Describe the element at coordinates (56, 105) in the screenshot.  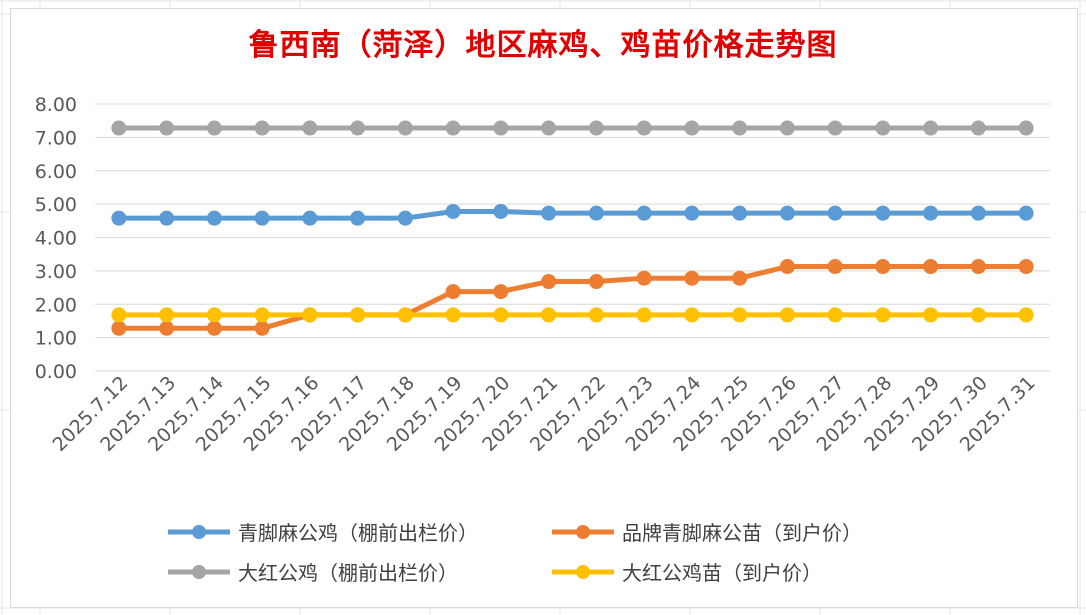
I see `y-tick-label: 8.00` at that location.